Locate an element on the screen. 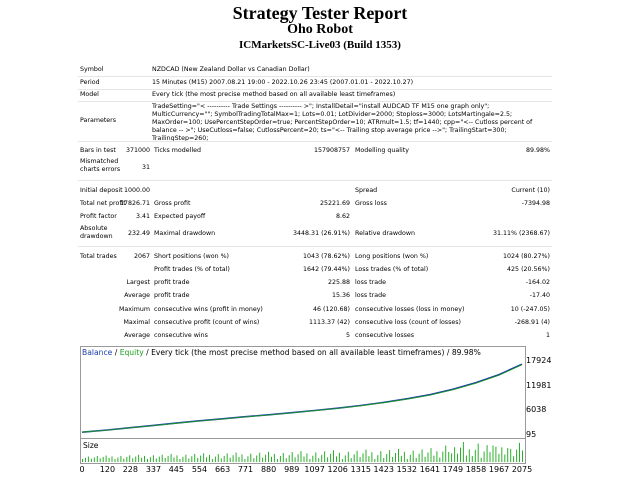  average-profit-value: 15.36 is located at coordinates (340, 295).